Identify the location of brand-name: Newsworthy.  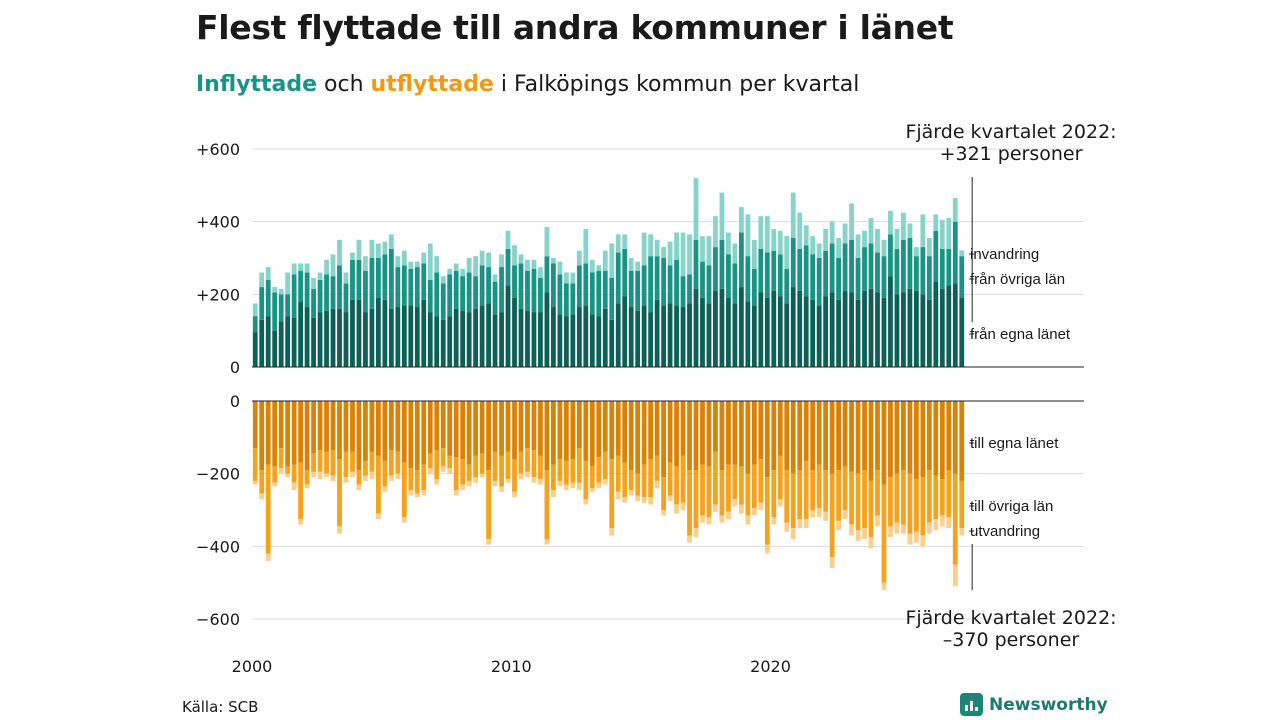
(1048, 704).